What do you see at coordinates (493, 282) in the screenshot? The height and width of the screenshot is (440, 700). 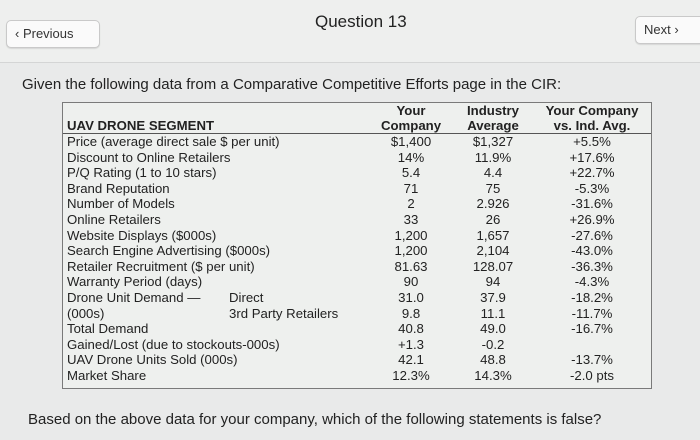 I see `industry-average-value: 94` at bounding box center [493, 282].